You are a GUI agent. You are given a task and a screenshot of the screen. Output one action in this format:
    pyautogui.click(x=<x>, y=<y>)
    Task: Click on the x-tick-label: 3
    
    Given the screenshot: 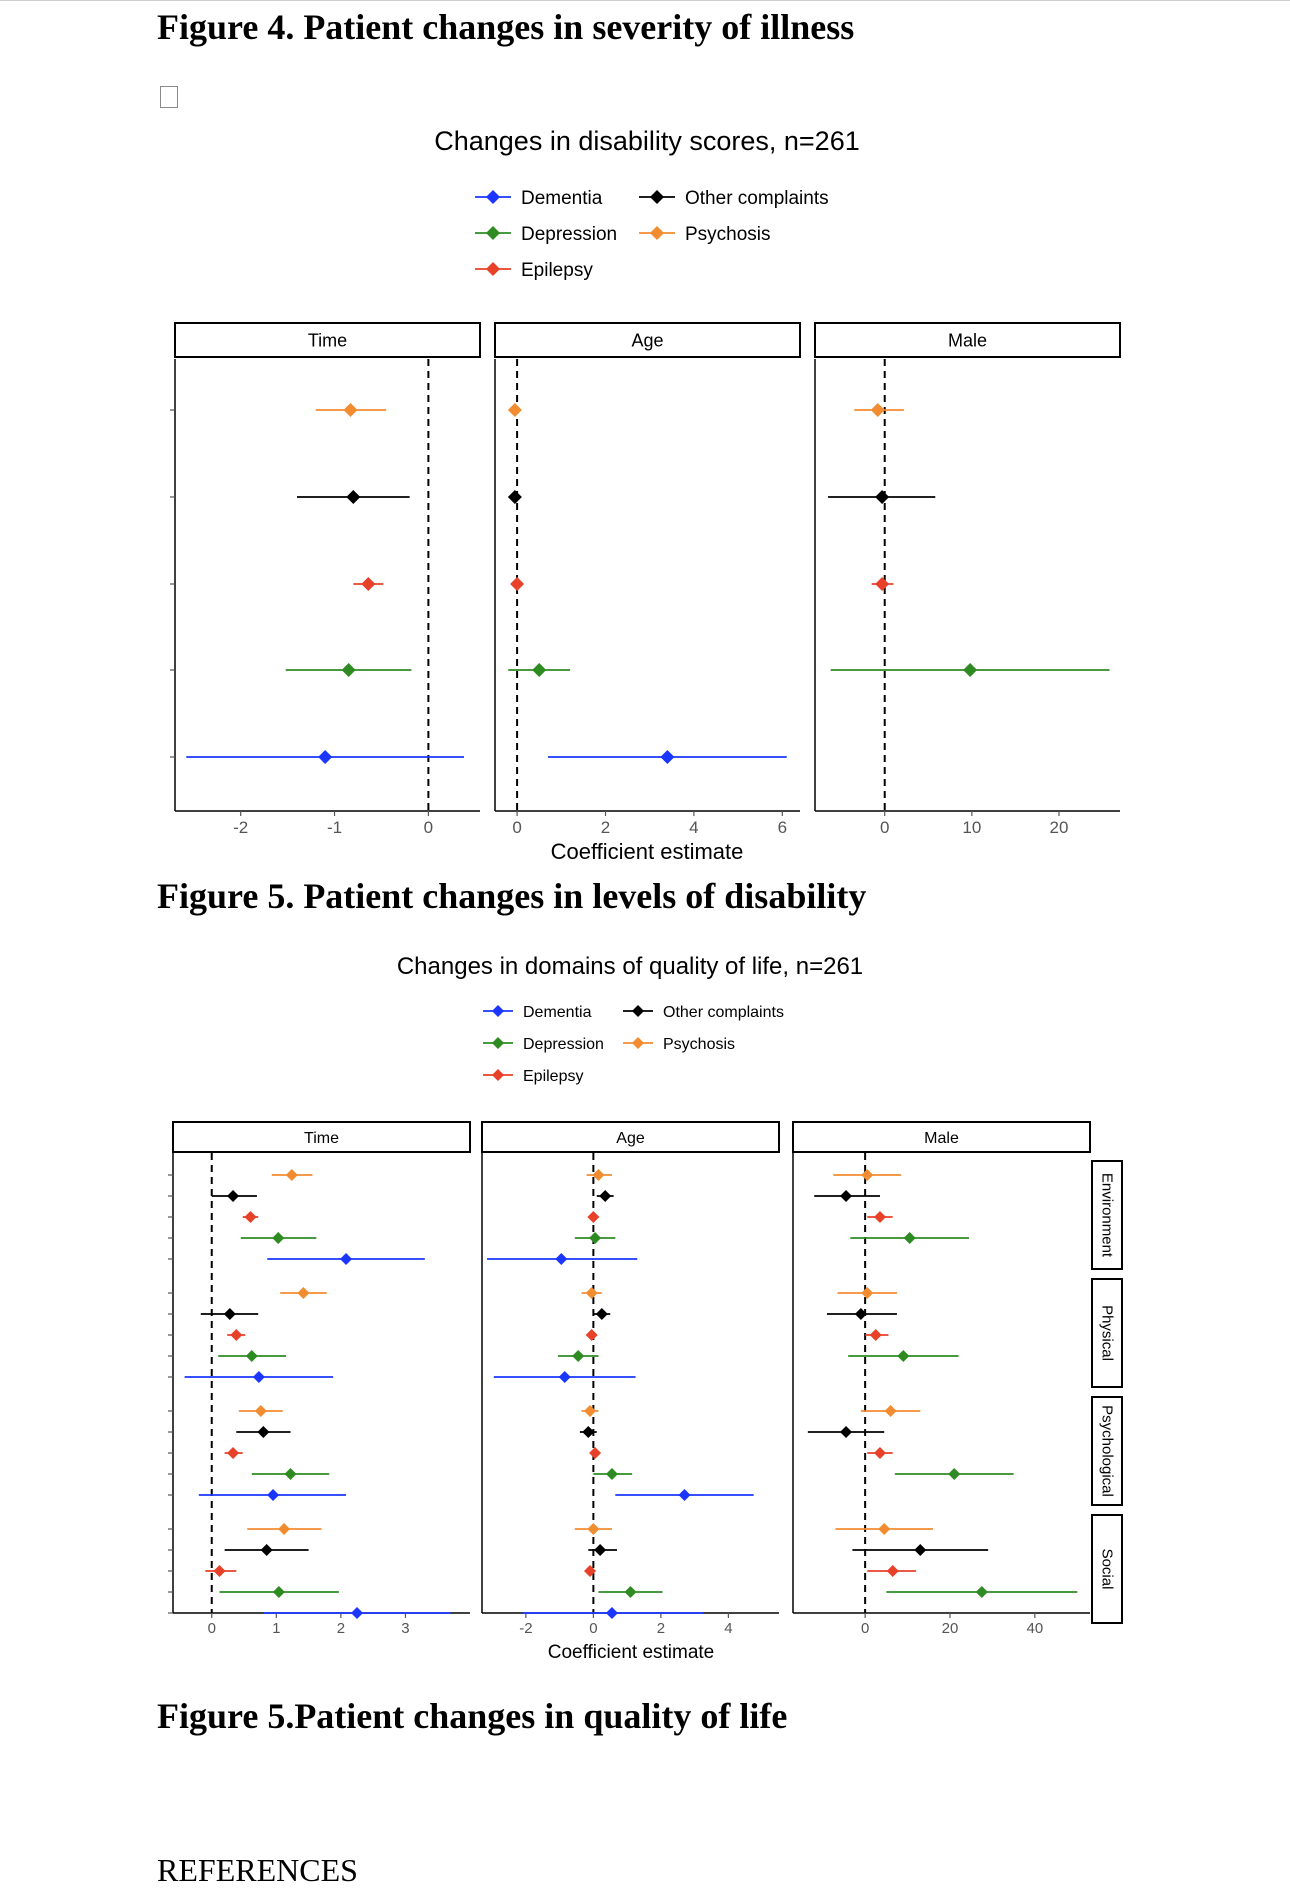 What is the action you would take?
    pyautogui.click(x=405, y=1628)
    